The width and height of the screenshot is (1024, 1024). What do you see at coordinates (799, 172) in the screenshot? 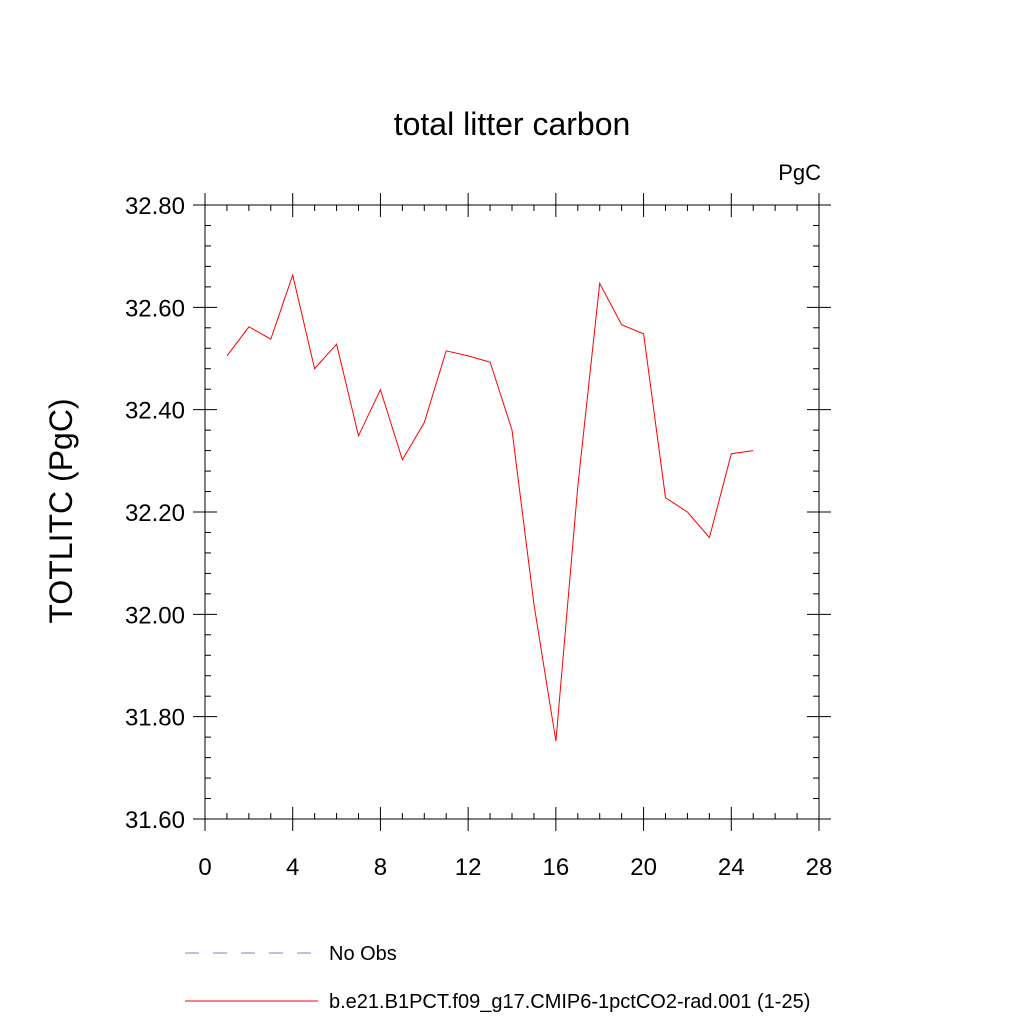
I see `units-label: PgC` at bounding box center [799, 172].